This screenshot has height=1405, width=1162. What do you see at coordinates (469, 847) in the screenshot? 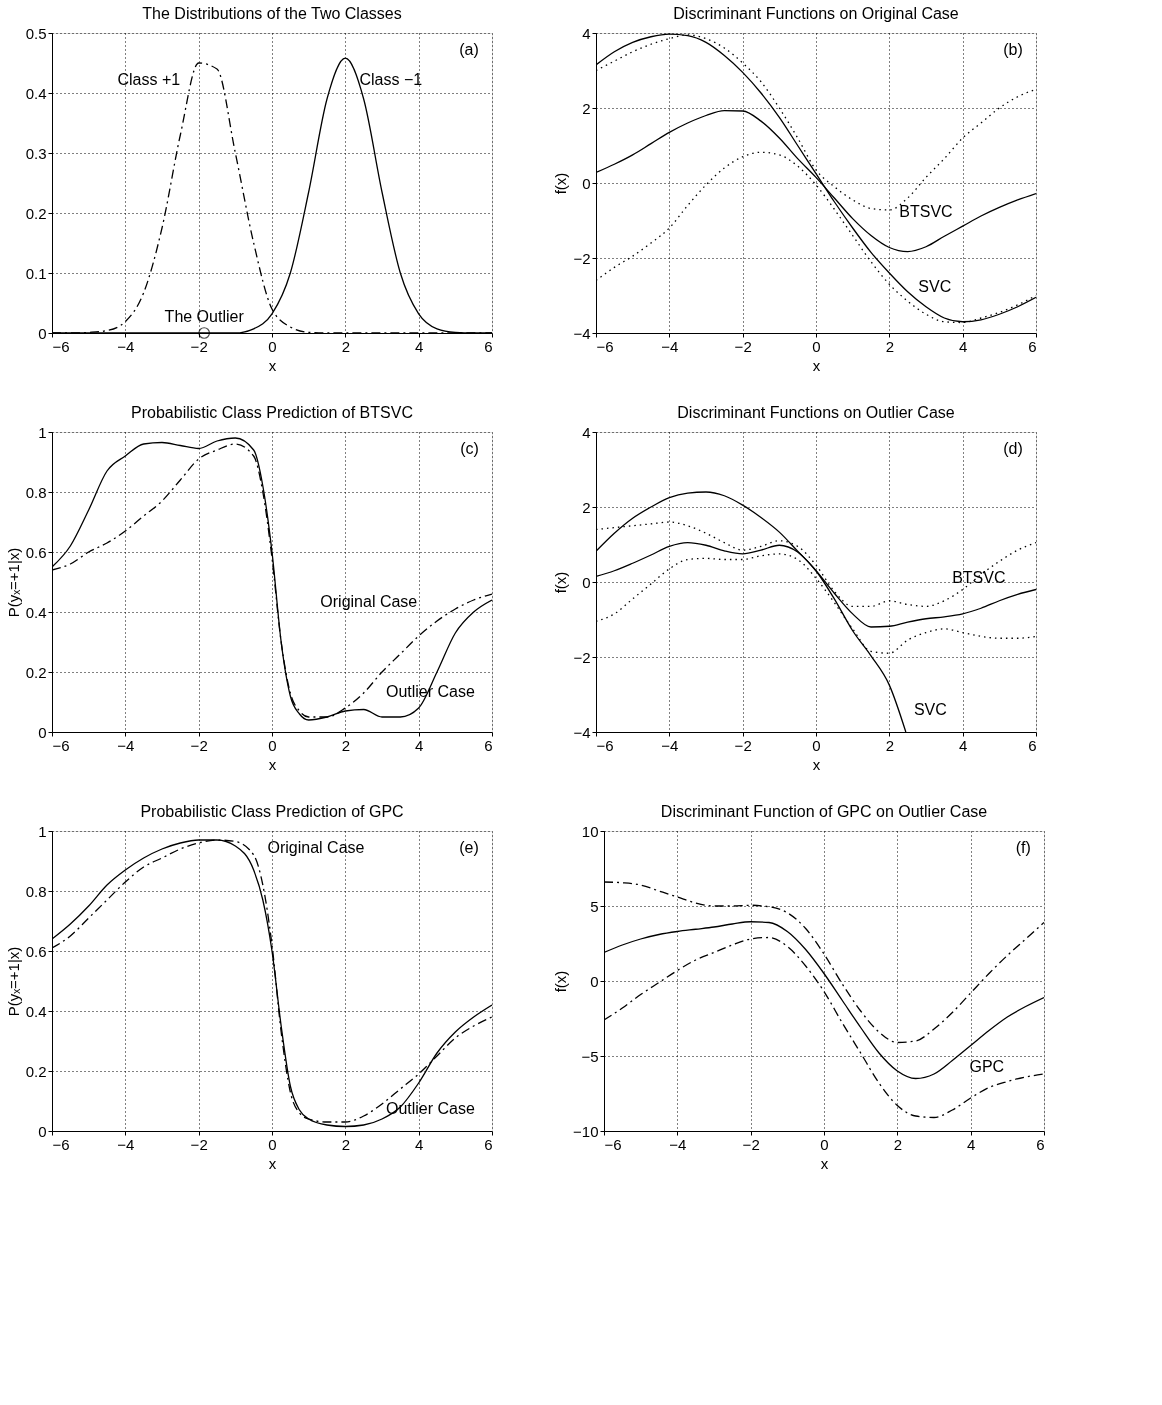
I see `annotation: (e)` at bounding box center [469, 847].